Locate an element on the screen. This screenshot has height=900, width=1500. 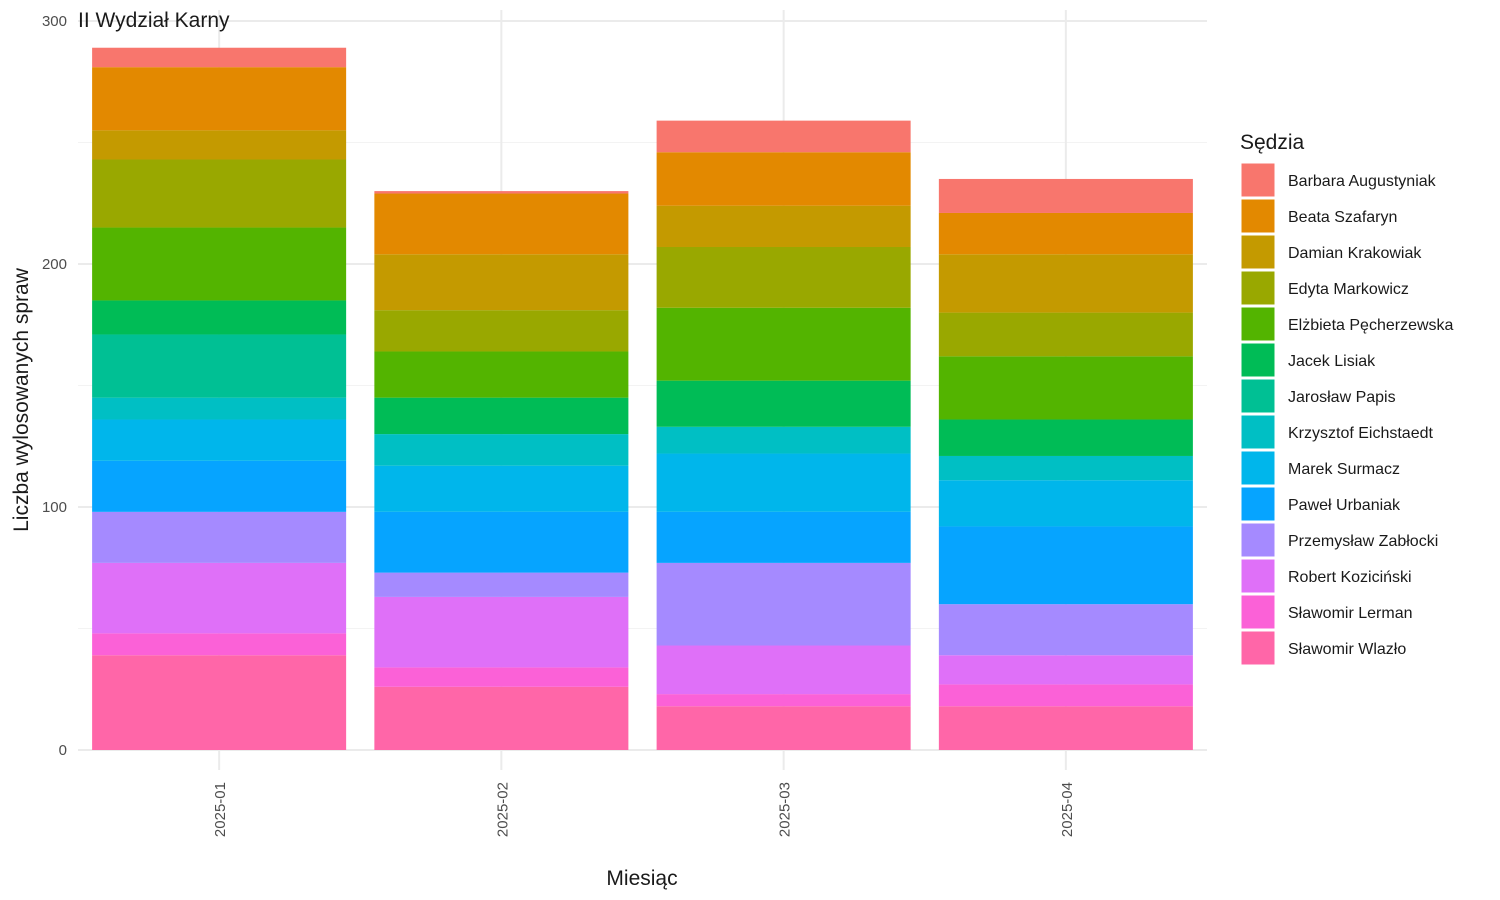
legend-label: Damian Krakowiak is located at coordinates (1355, 253).